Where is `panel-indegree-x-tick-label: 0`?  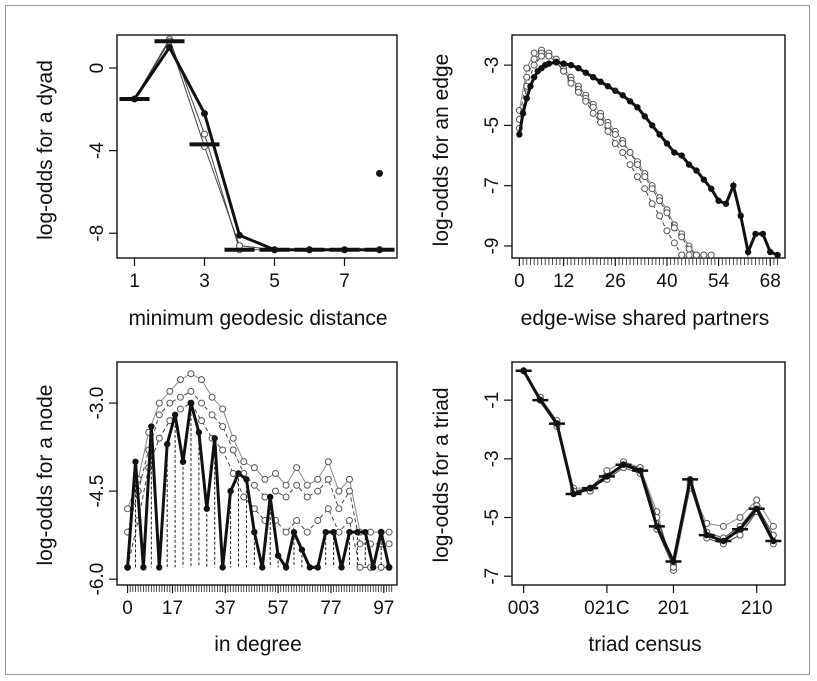 panel-indegree-x-tick-label: 0 is located at coordinates (127, 608).